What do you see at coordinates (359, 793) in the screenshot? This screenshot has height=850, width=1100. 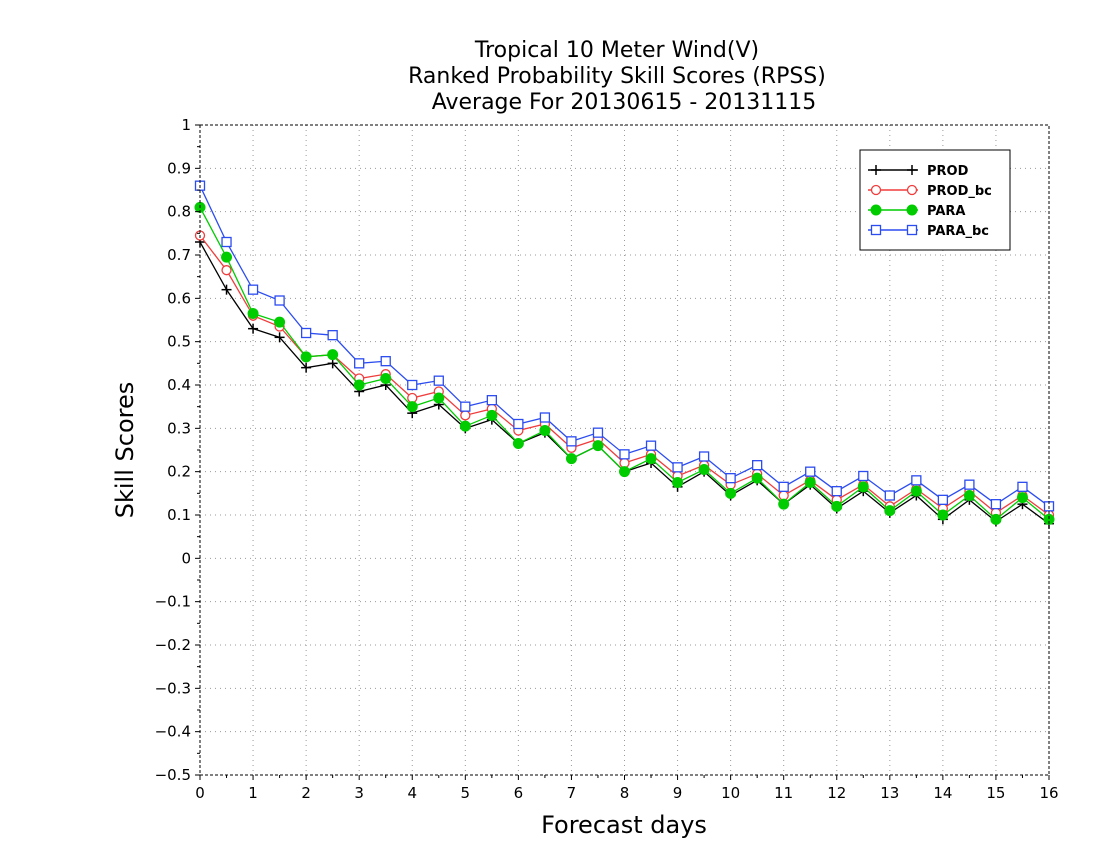 I see `x-tick-label: 3` at bounding box center [359, 793].